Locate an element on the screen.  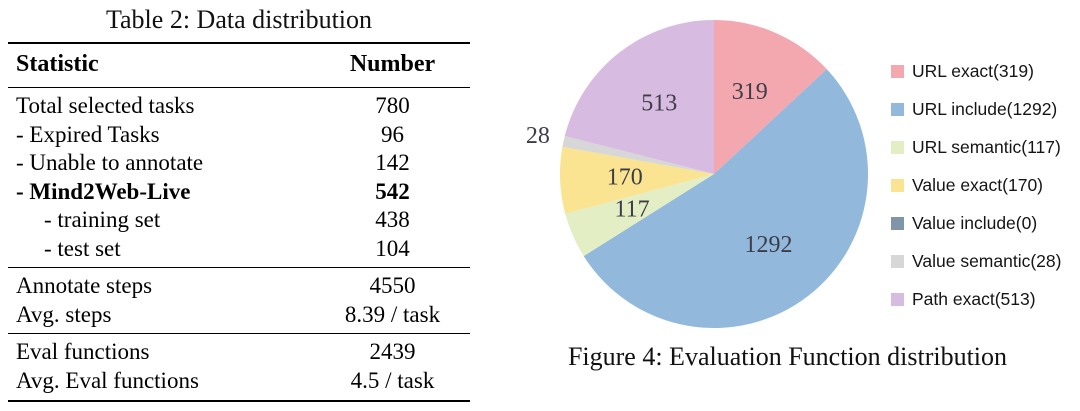
legend-item: Value semantic(28) is located at coordinates (976, 261).